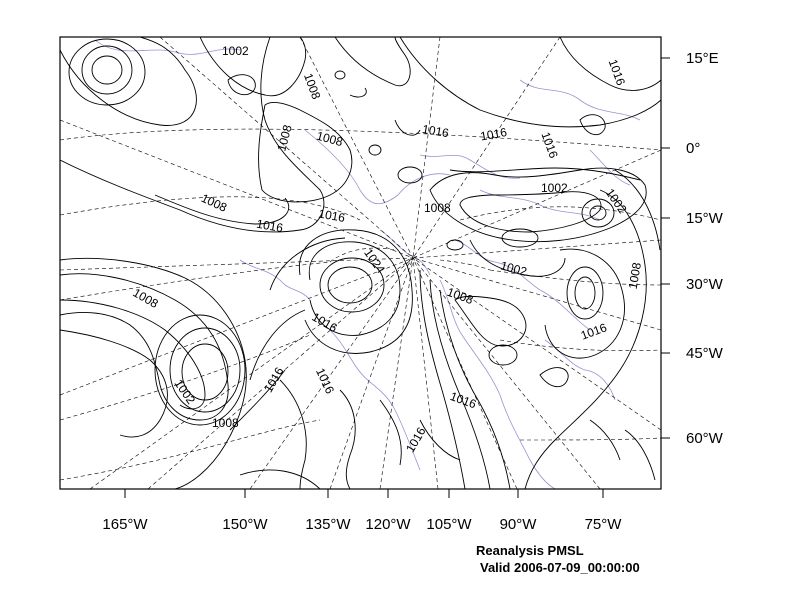 The width and height of the screenshot is (792, 612). I want to click on lat-label: 60°W, so click(705, 438).